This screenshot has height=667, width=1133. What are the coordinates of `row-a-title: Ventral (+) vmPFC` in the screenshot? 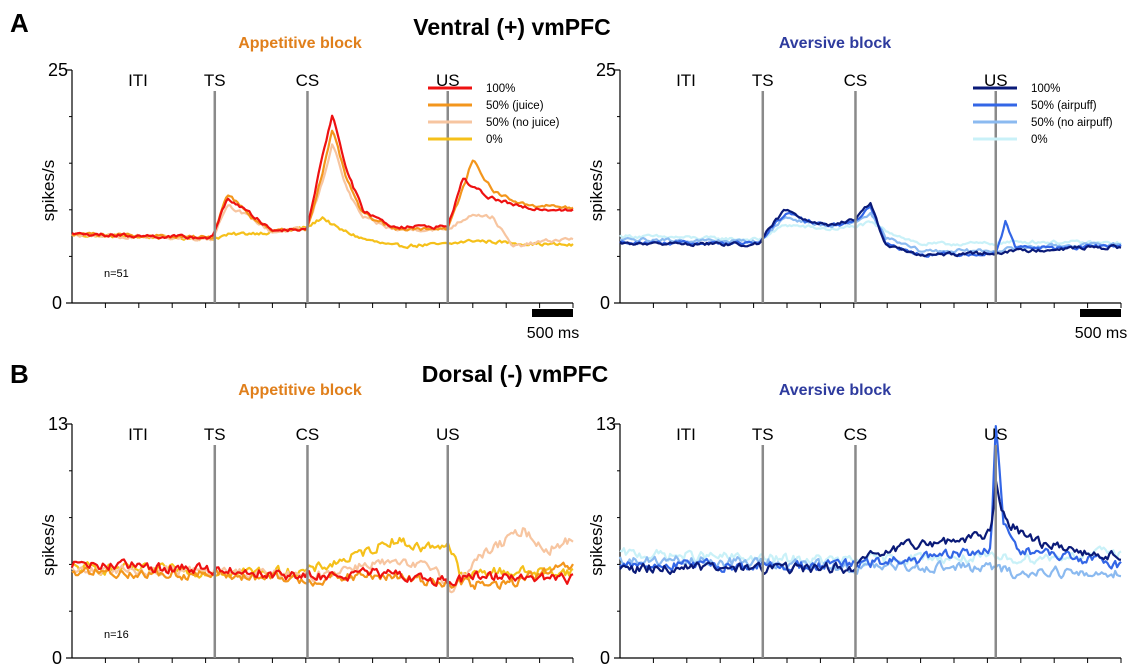 It's located at (511, 27).